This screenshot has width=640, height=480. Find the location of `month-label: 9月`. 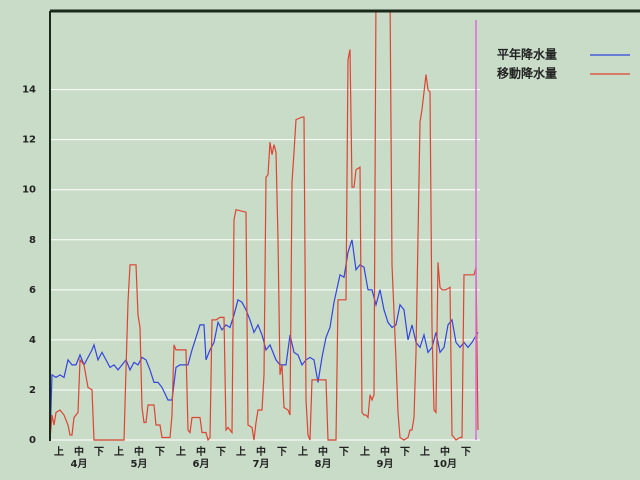

month-label: 9月 is located at coordinates (385, 464).